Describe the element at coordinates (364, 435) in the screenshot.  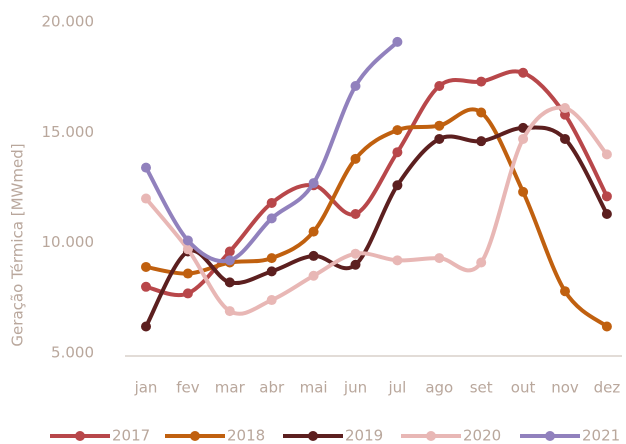
I see `legend-label: 2019` at that location.